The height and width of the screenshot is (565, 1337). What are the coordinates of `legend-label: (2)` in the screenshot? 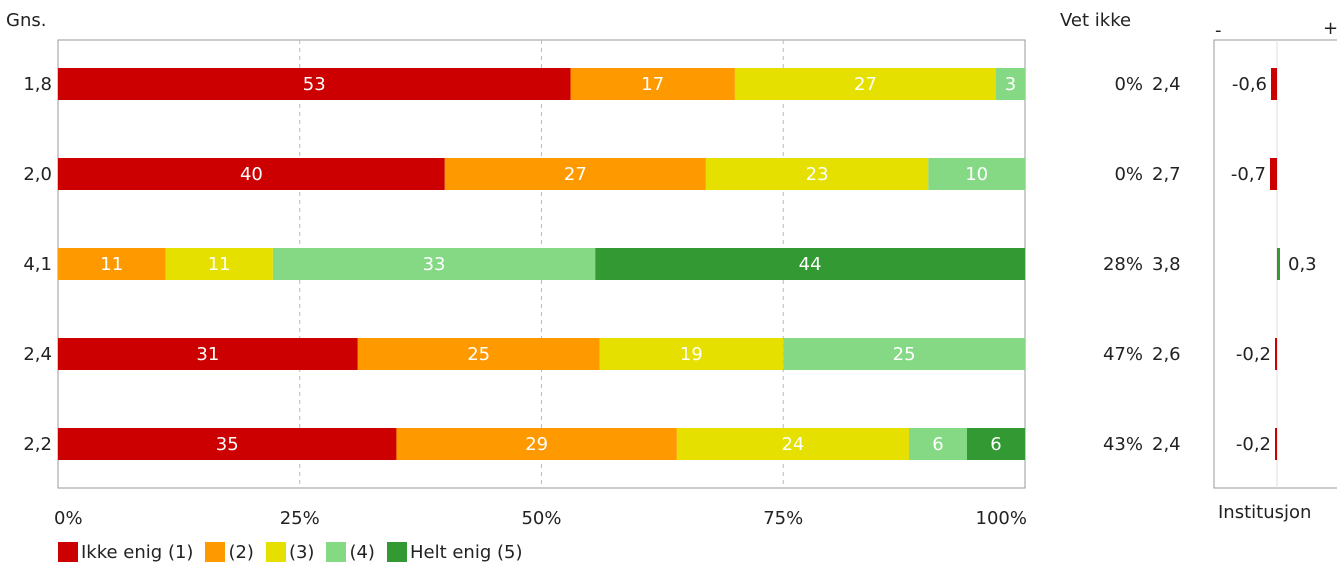 It's located at (241, 552).